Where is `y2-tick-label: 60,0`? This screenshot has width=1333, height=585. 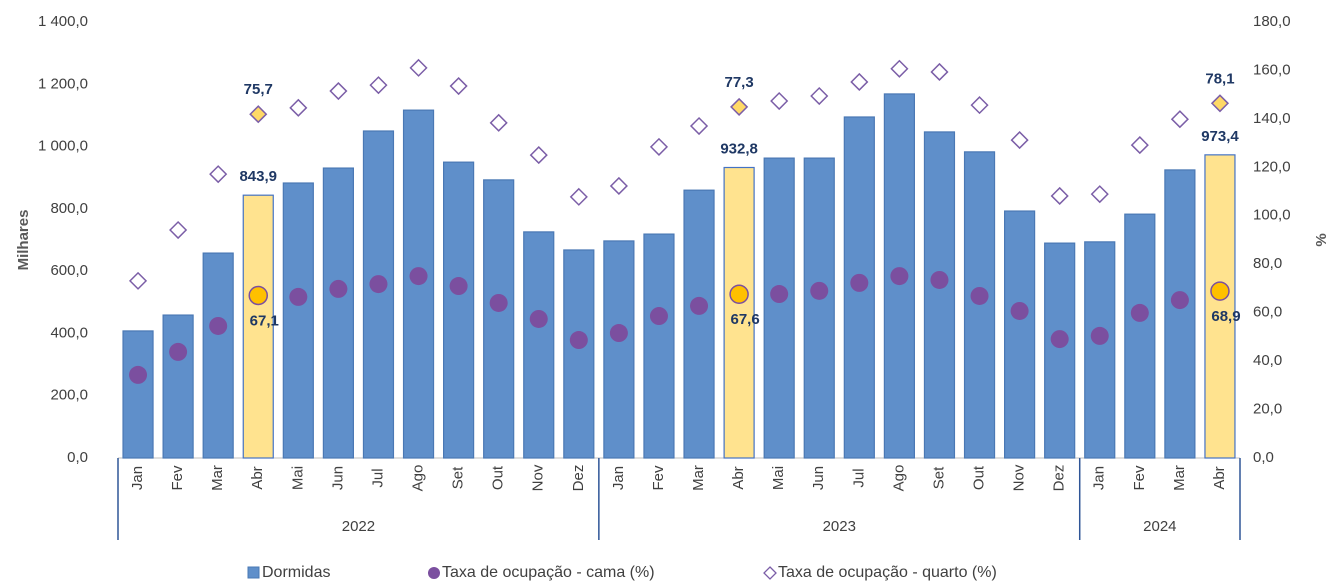
y2-tick-label: 60,0 is located at coordinates (1267, 312).